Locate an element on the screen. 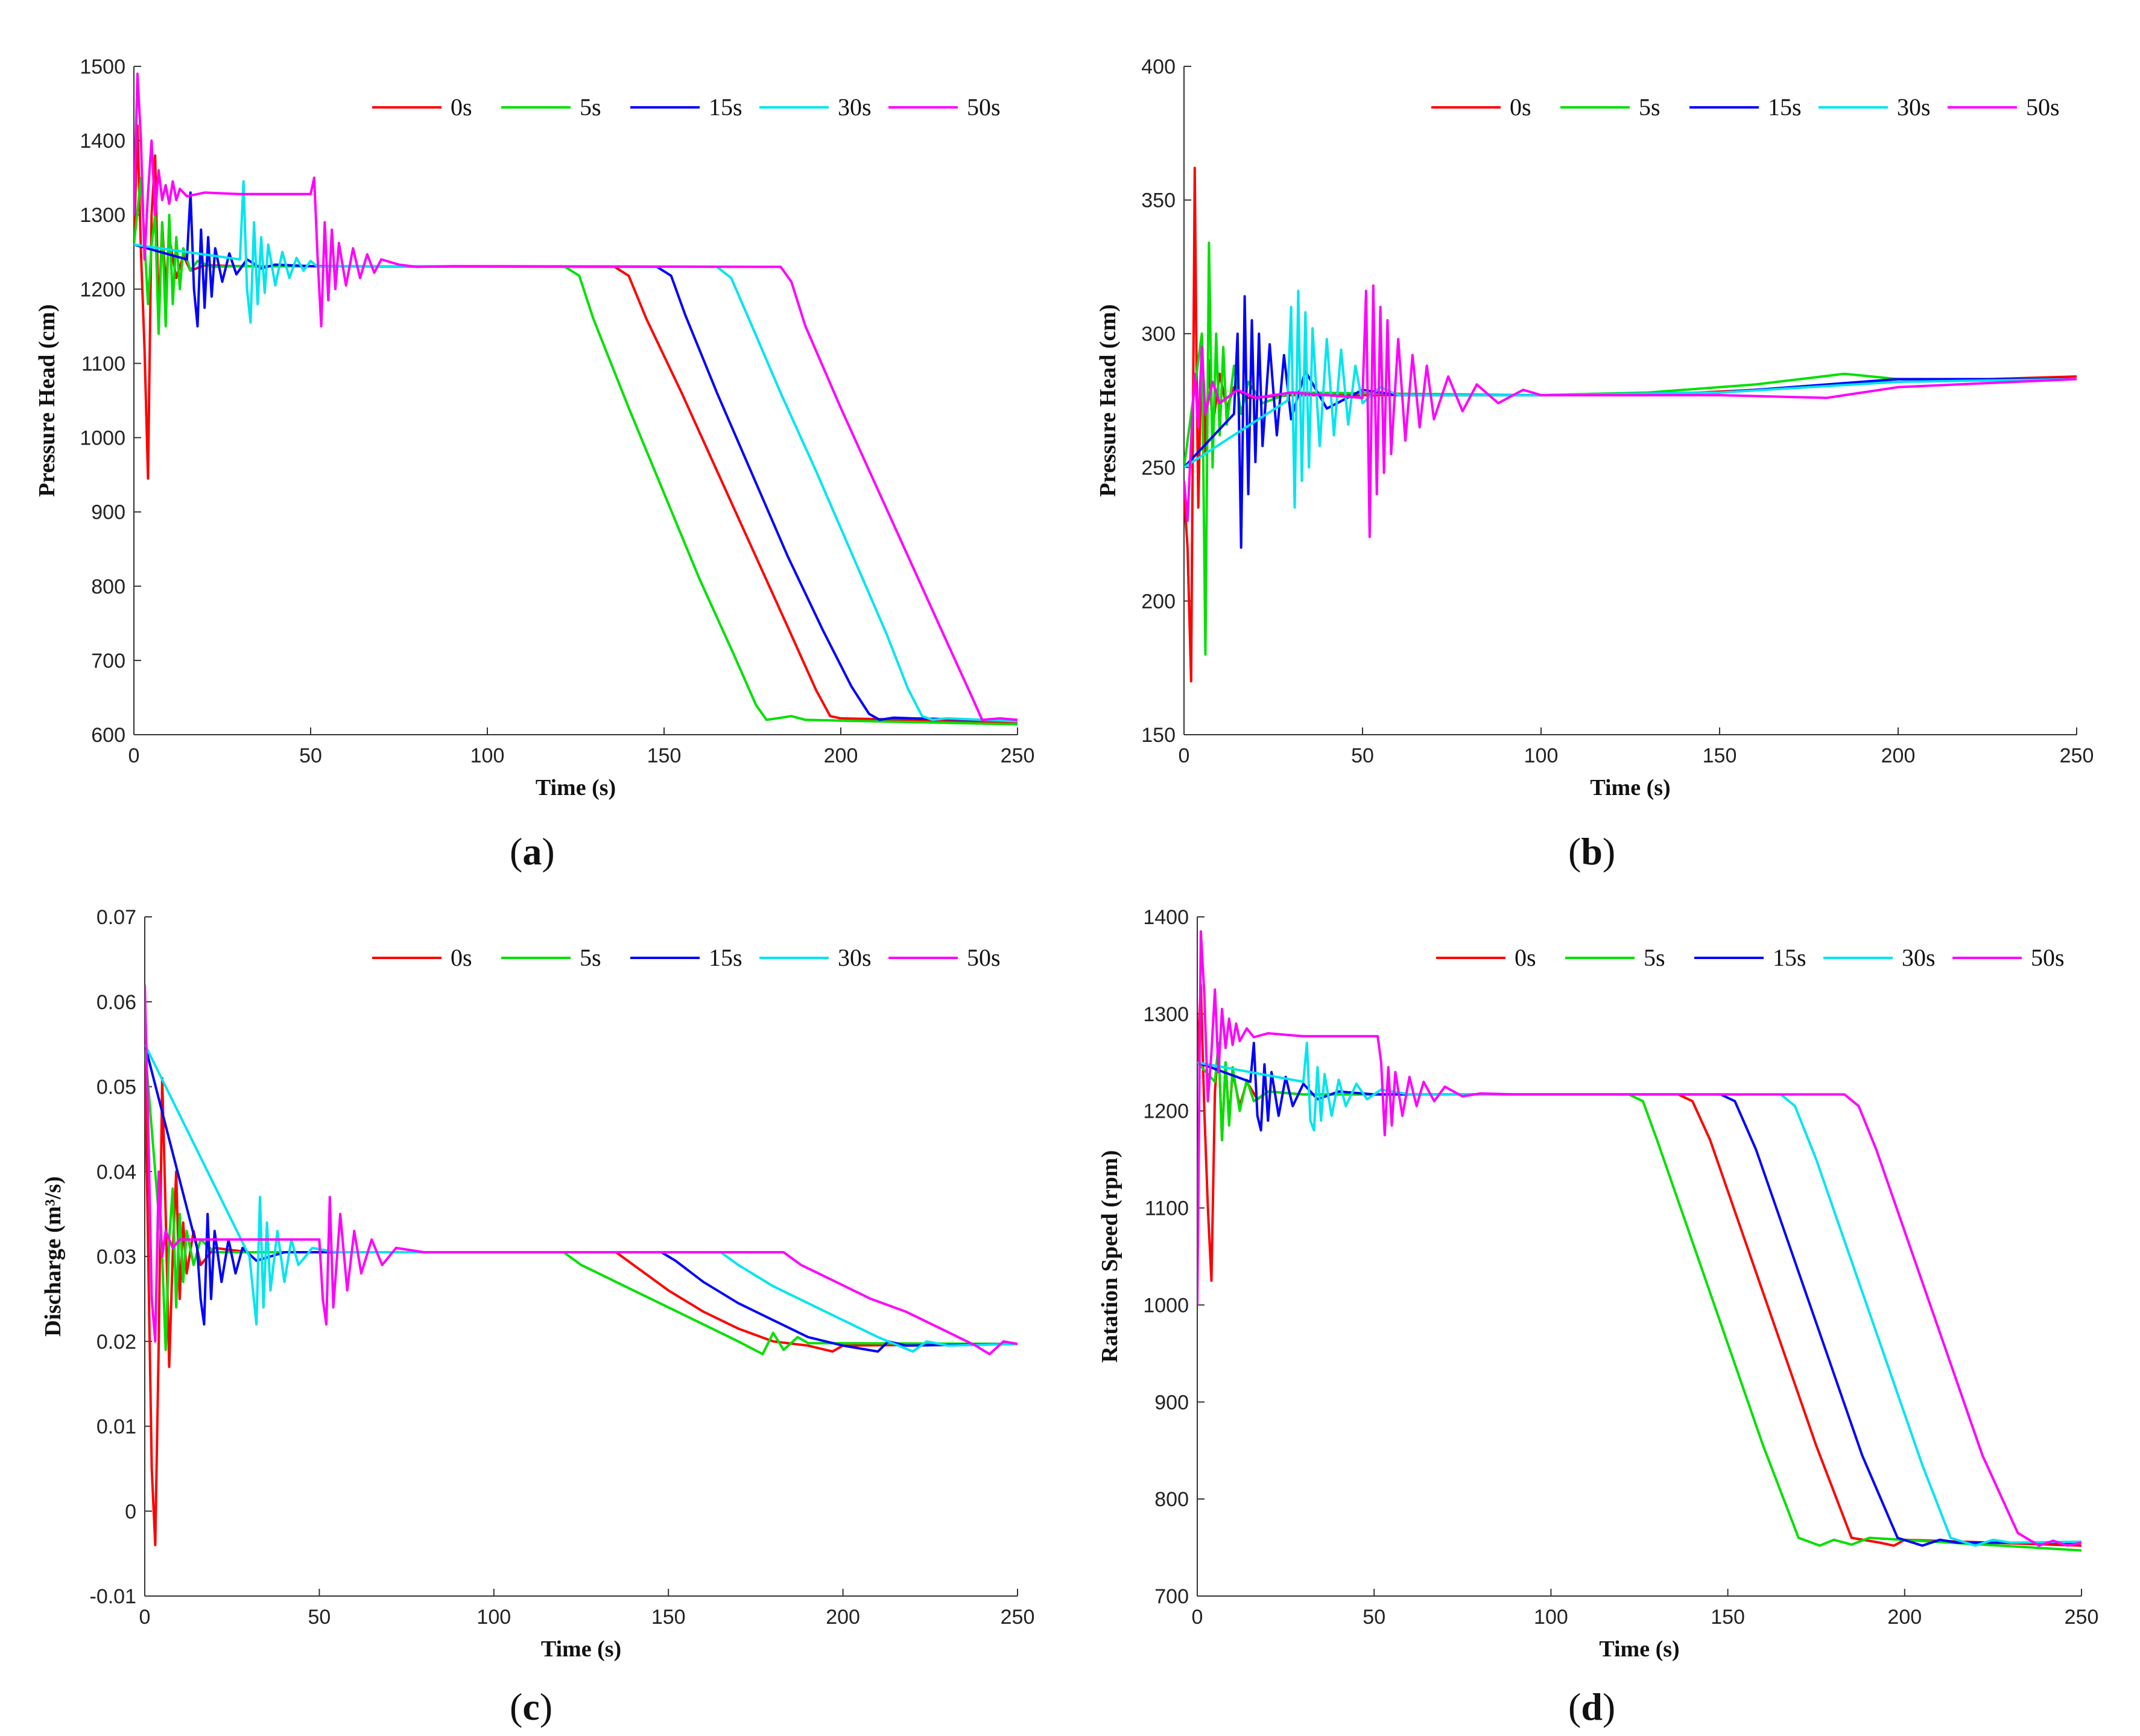 This screenshot has height=1736, width=2140. caption-b: (b) is located at coordinates (1592, 851).